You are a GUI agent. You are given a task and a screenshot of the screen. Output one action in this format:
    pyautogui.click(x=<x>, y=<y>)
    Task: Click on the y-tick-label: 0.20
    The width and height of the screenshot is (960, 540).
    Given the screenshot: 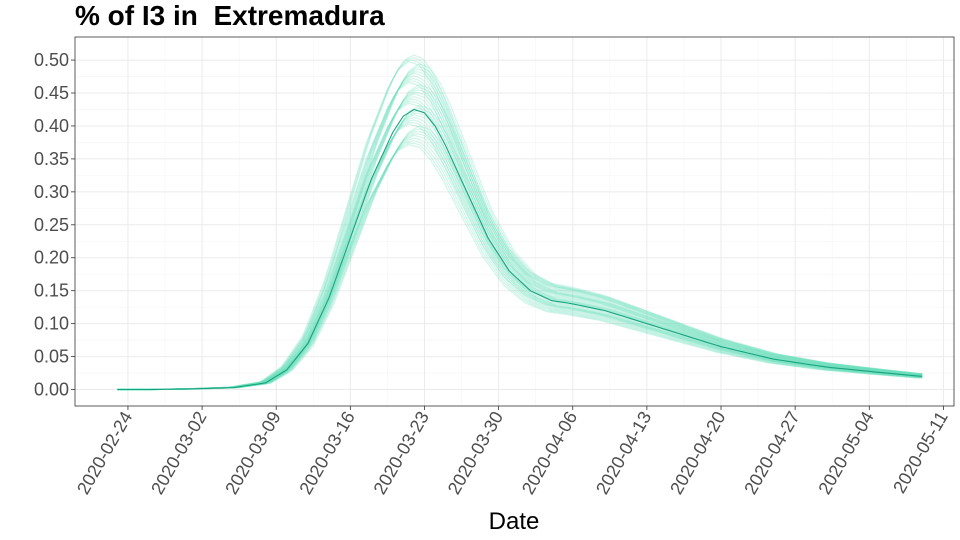 What is the action you would take?
    pyautogui.click(x=51, y=258)
    